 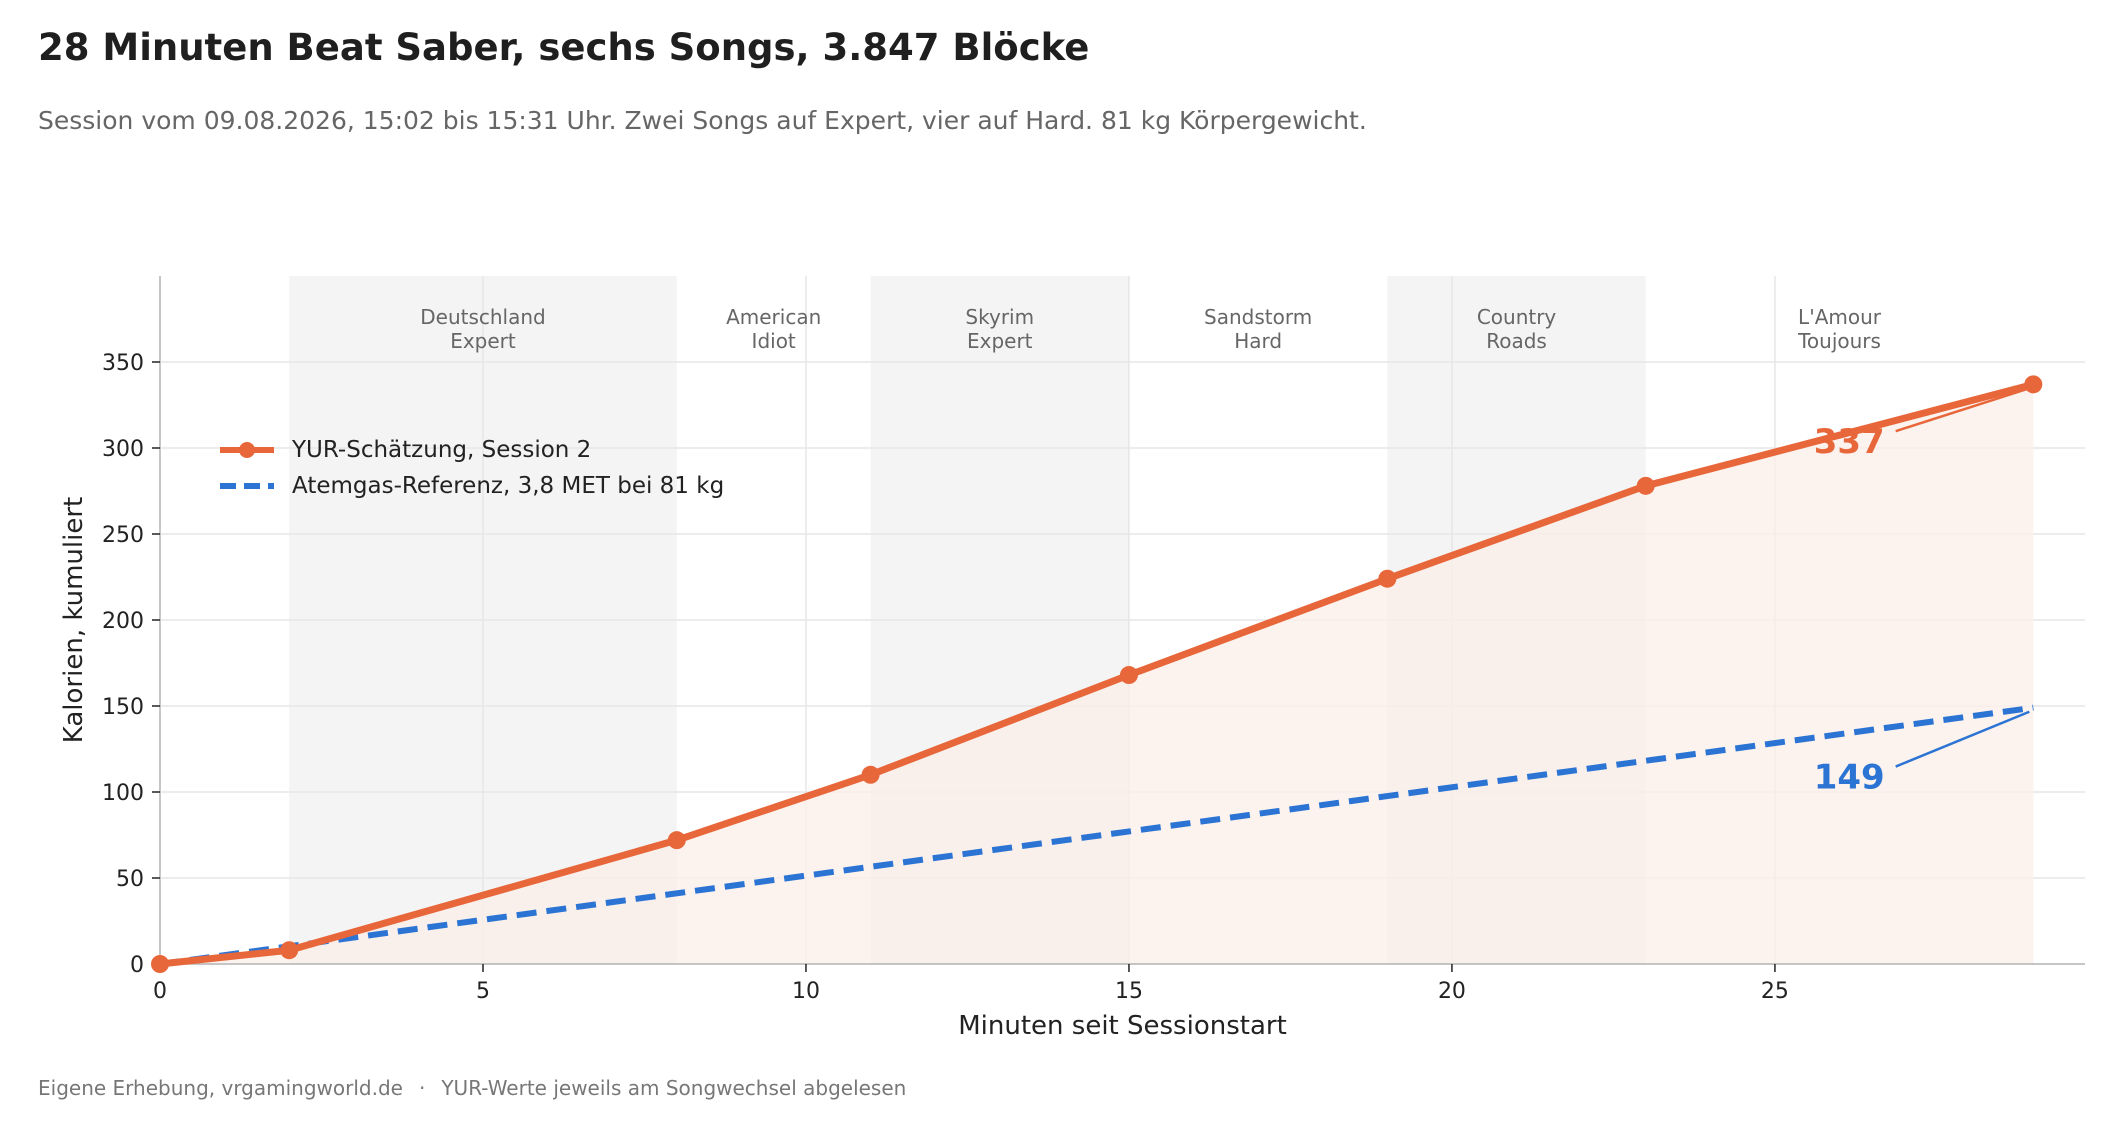 I want to click on annotation-label-0: 337, so click(x=1849, y=442).